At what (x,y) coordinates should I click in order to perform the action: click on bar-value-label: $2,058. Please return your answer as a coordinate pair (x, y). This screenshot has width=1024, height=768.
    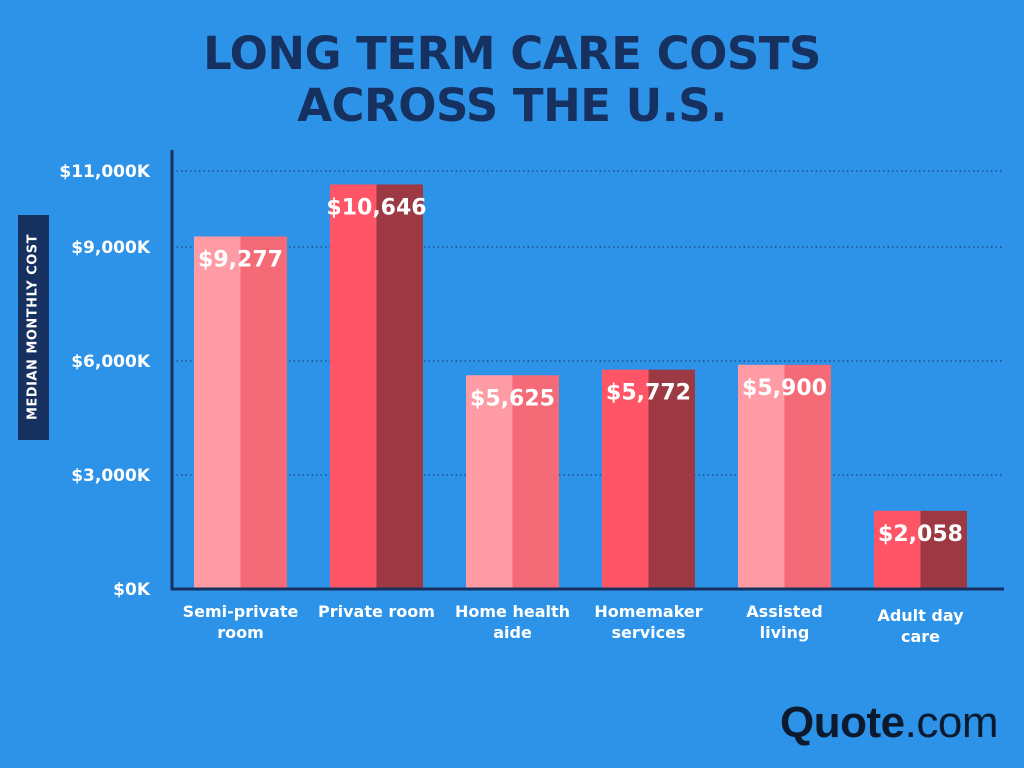
    Looking at the image, I should click on (920, 534).